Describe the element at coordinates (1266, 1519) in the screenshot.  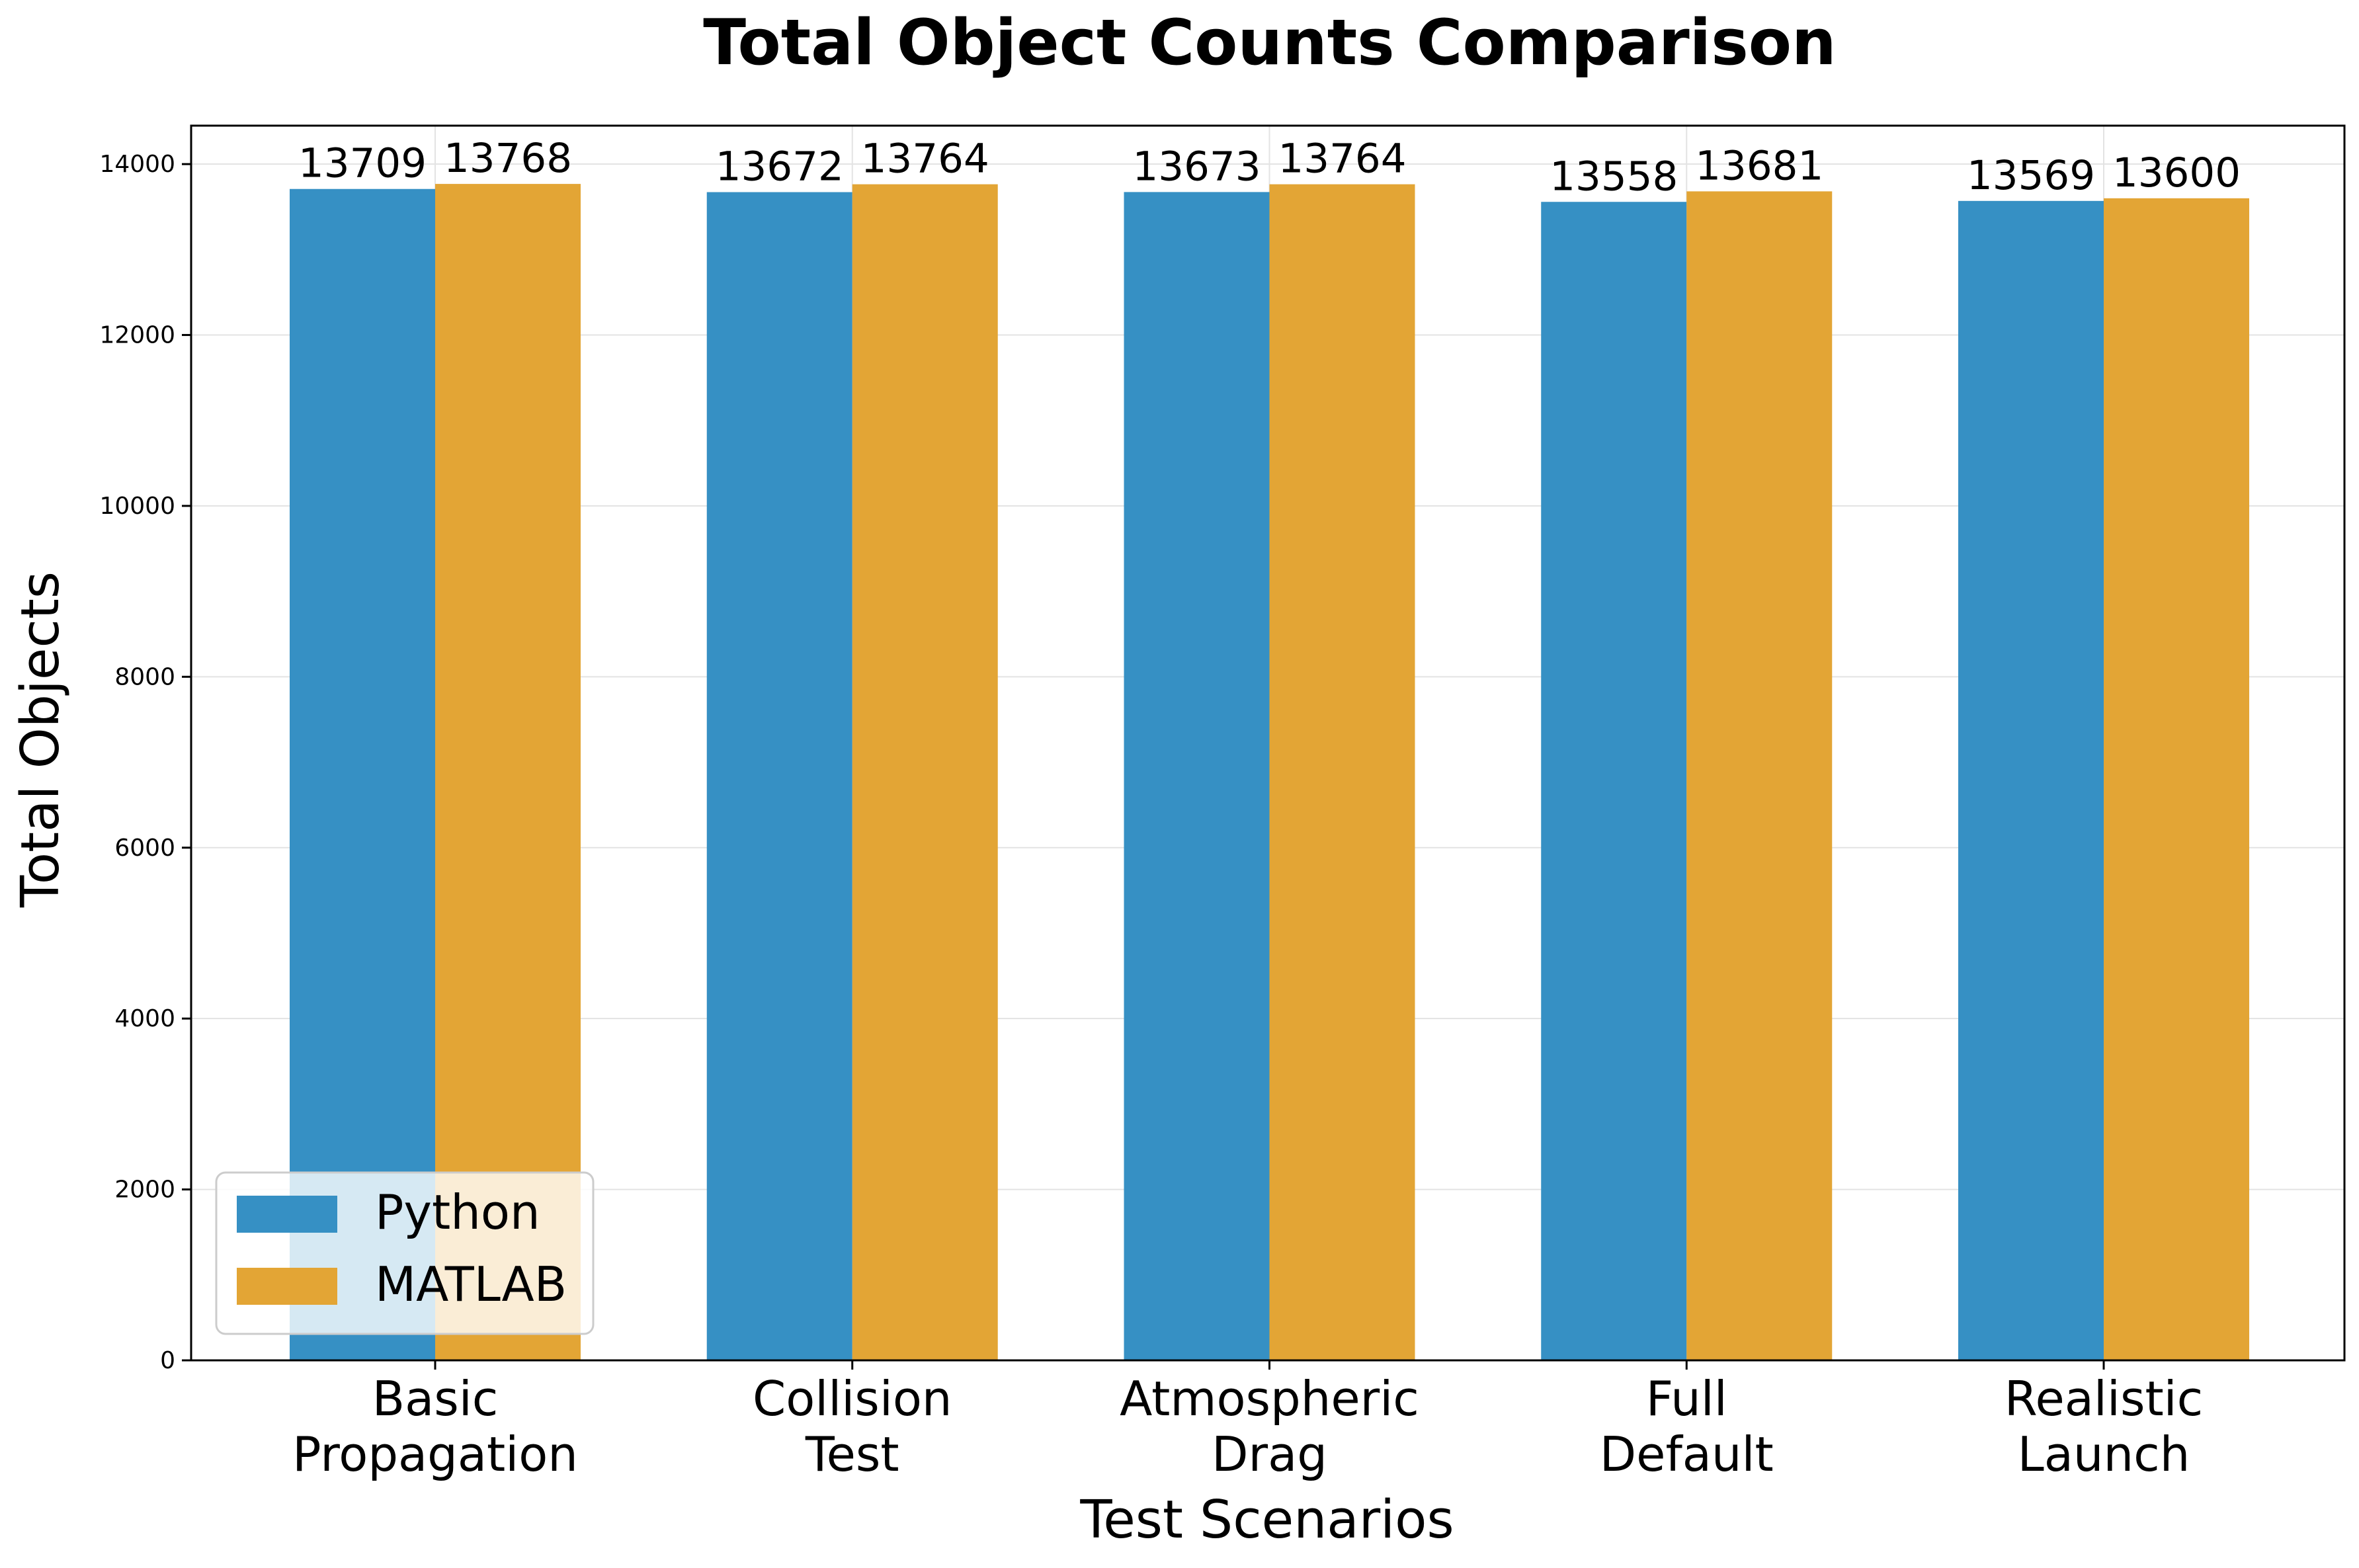
I see `x-axis-label: Test Scenarios` at that location.